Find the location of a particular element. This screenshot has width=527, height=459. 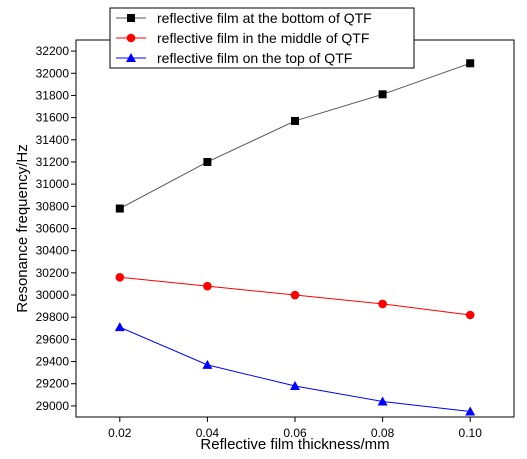

y-tick-label: 32200 is located at coordinates (53, 51).